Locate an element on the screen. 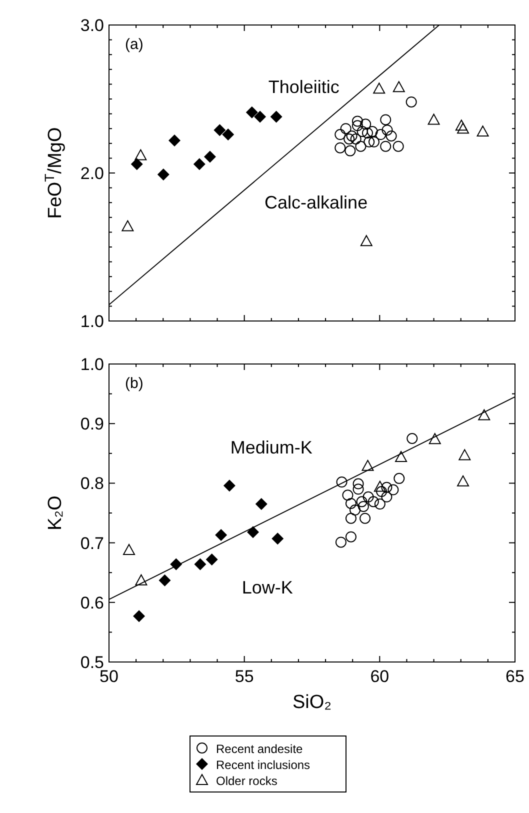 This screenshot has height=813, width=529. y-tick-label: 2.0 is located at coordinates (92, 173).